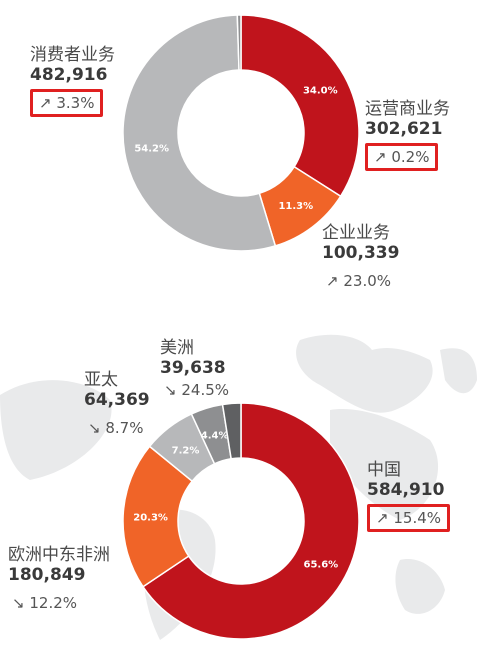  Describe the element at coordinates (47, 575) in the screenshot. I see `emea-value: 180,849` at that location.